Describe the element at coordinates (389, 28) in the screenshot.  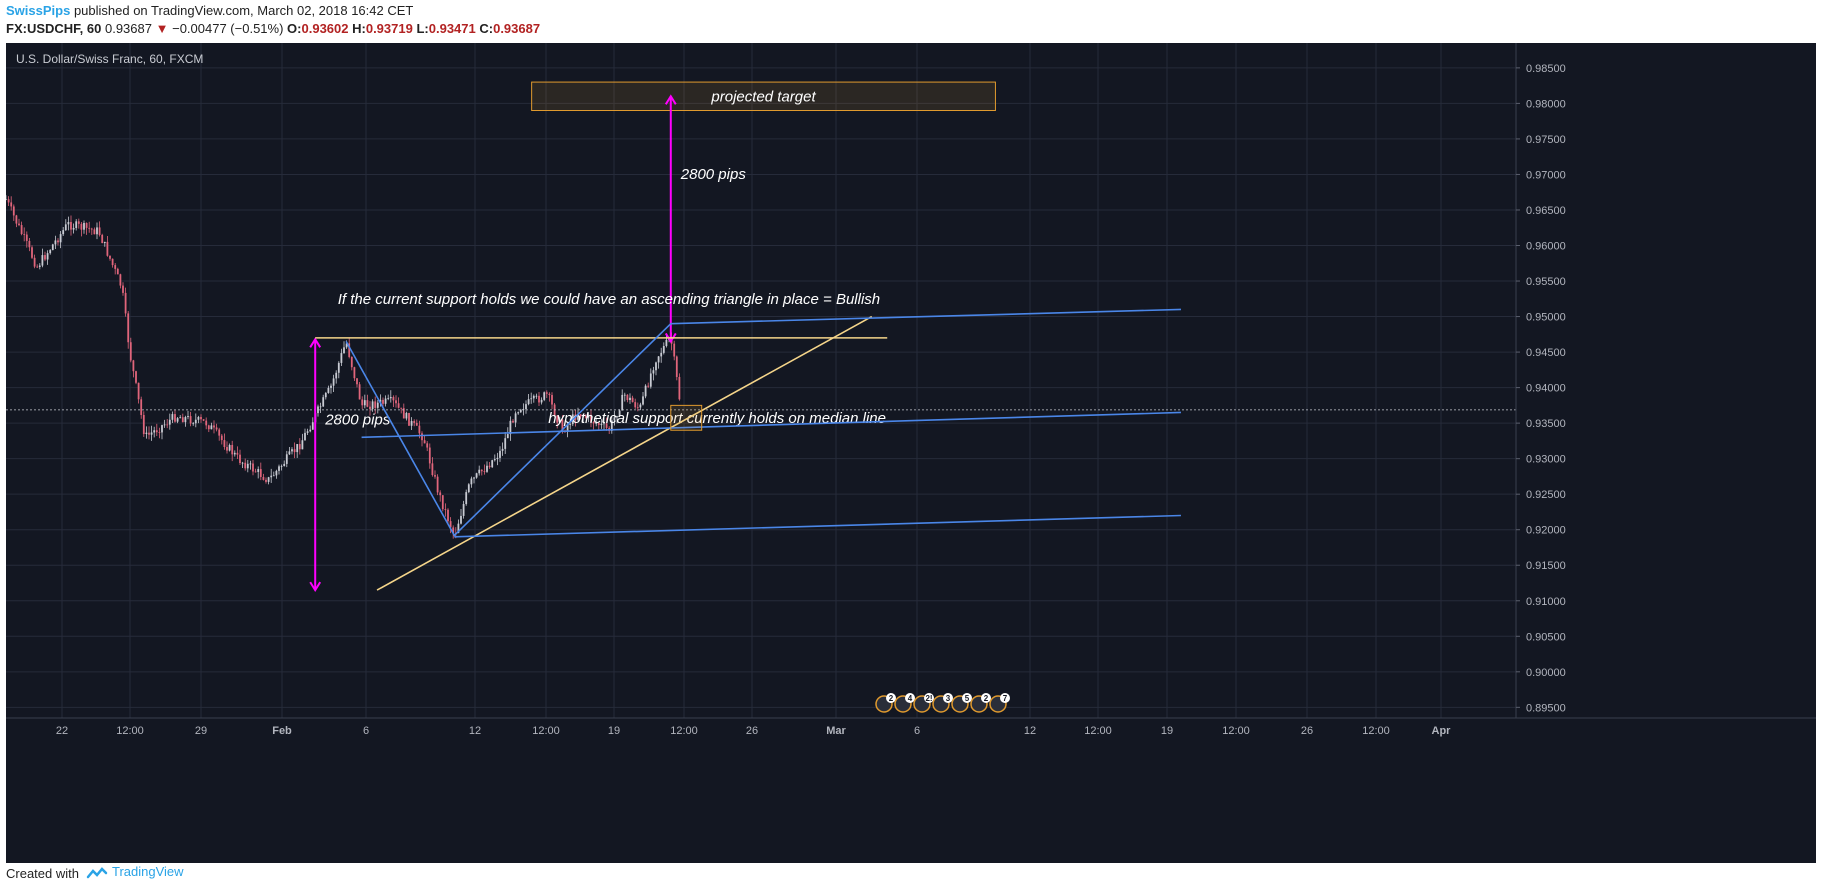
I see `high-value: 0.93719` at that location.